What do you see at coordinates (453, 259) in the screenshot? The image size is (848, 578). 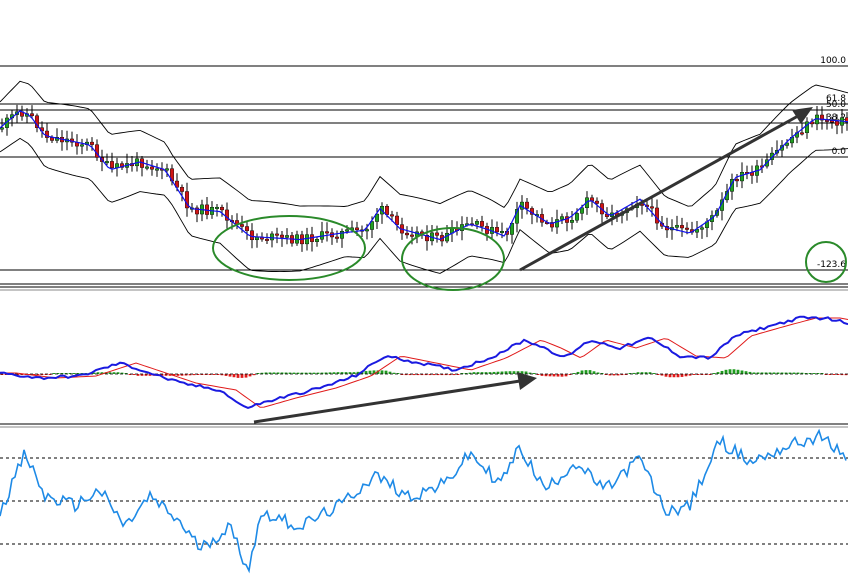 I see `annotation-ellipse` at bounding box center [453, 259].